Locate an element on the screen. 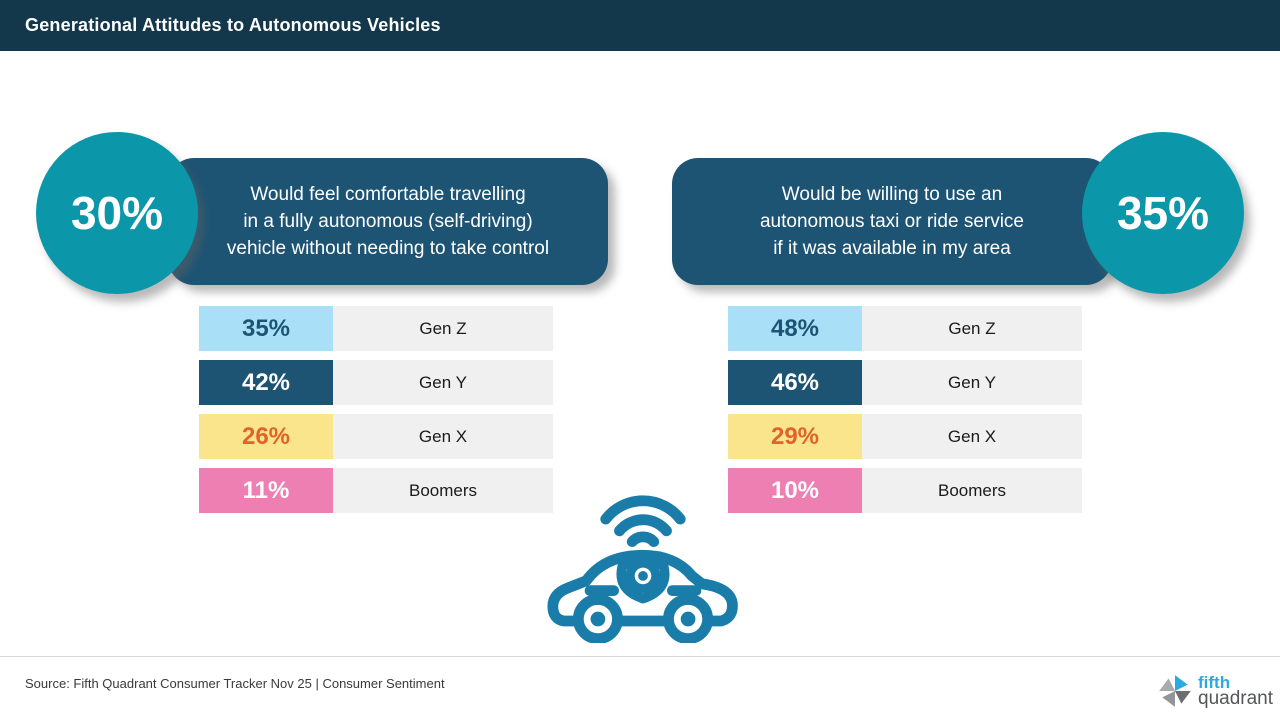 This screenshot has height=720, width=1280. logo-line-fifth: fifth is located at coordinates (1214, 682).